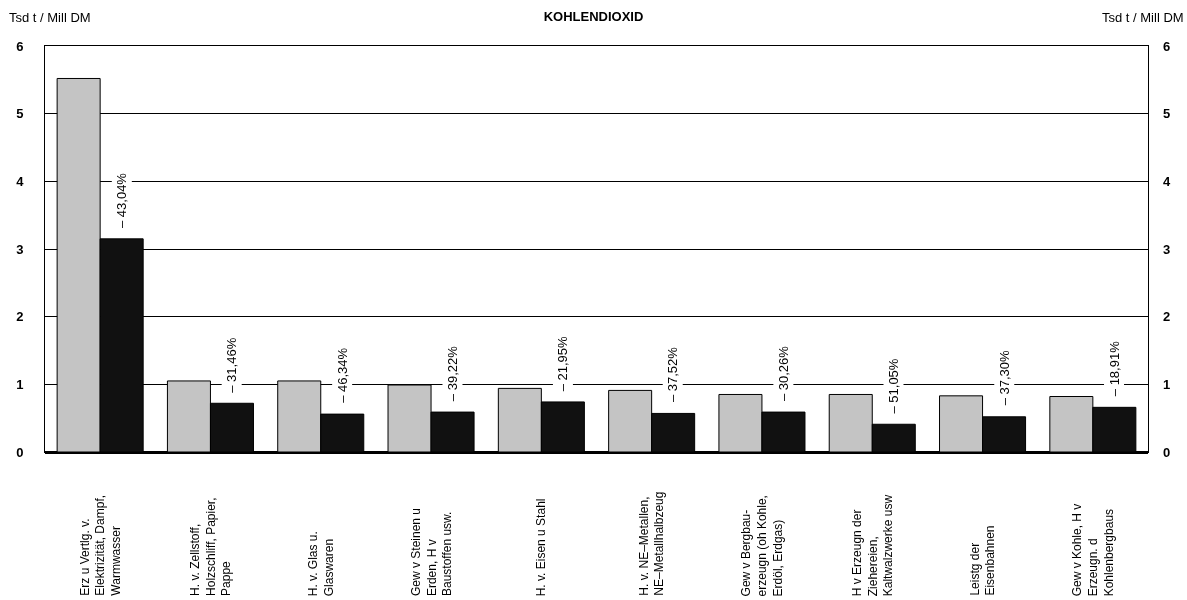 The image size is (1187, 600). What do you see at coordinates (100, 545) in the screenshot?
I see `x-tick-label: Erz u Vertlg. v. Elektrizität, Dampf, Warmwasser` at bounding box center [100, 545].